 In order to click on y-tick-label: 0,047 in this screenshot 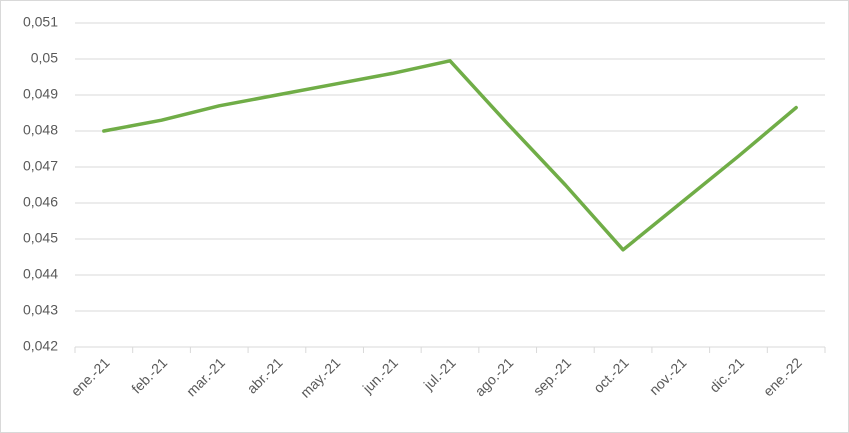, I will do `click(40, 166)`.